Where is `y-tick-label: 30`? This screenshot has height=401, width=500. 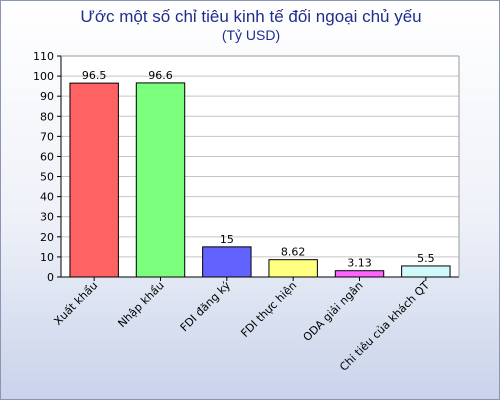 y-tick-label: 30 is located at coordinates (47, 217).